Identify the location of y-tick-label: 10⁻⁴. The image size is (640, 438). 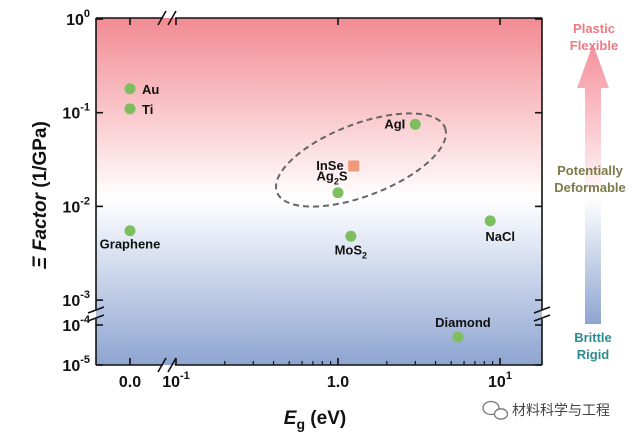
(76, 324).